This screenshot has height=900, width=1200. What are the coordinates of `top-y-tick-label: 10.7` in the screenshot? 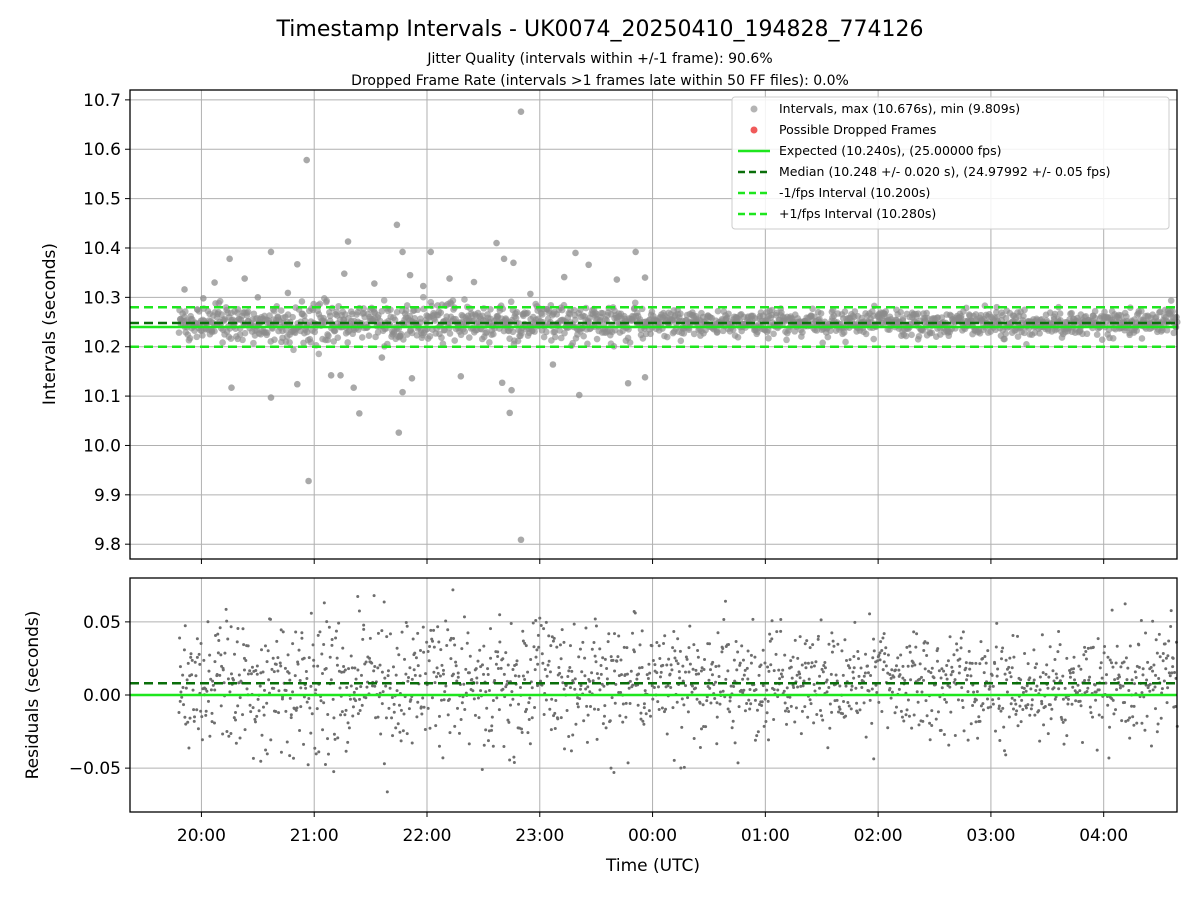 It's located at (102, 101).